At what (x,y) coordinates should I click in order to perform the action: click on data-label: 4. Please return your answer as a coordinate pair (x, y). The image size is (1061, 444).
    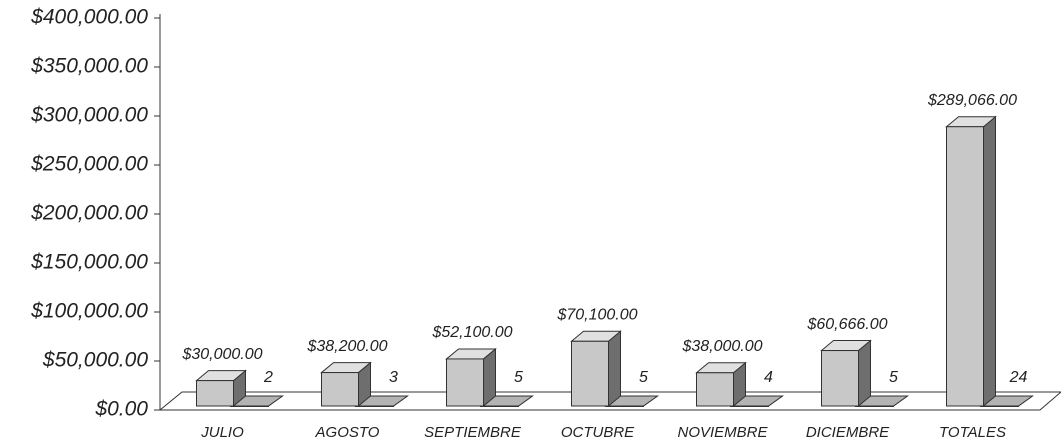
    Looking at the image, I should click on (768, 377).